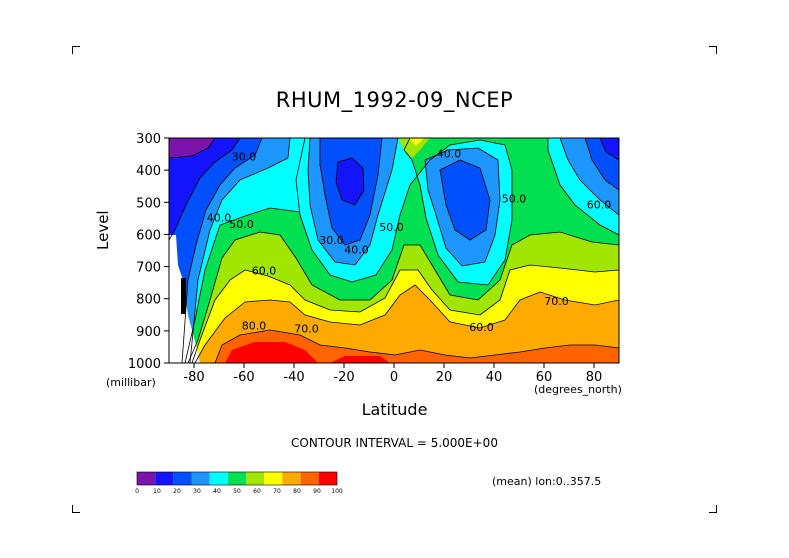 The width and height of the screenshot is (789, 558). I want to click on colorbar-level-label: 50, so click(237, 491).